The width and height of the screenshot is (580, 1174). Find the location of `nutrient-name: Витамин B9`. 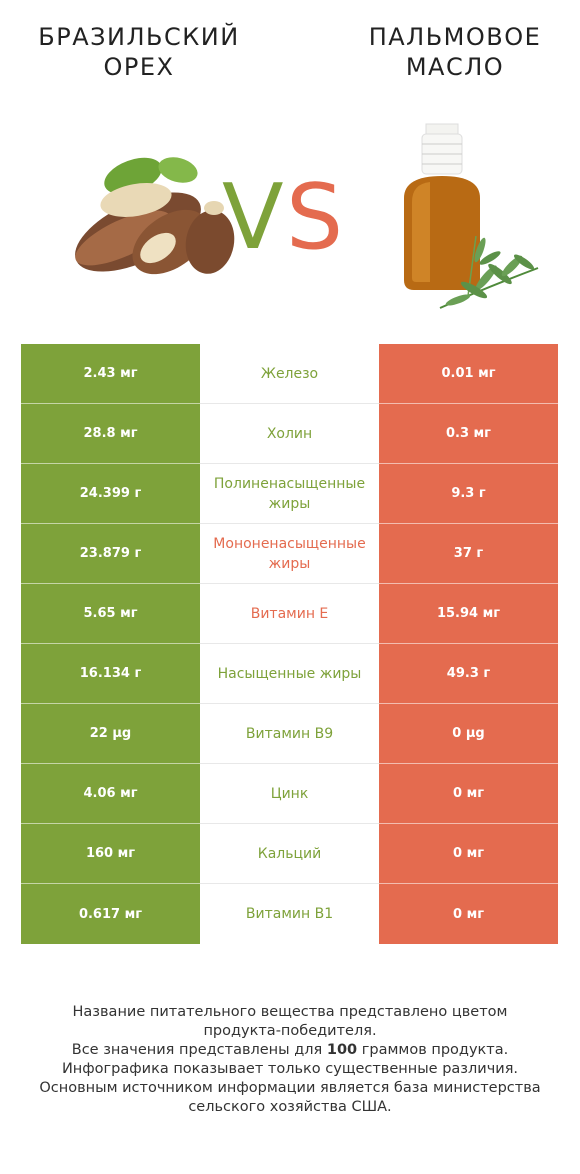

nutrient-name: Витамин B9 is located at coordinates (289, 733).